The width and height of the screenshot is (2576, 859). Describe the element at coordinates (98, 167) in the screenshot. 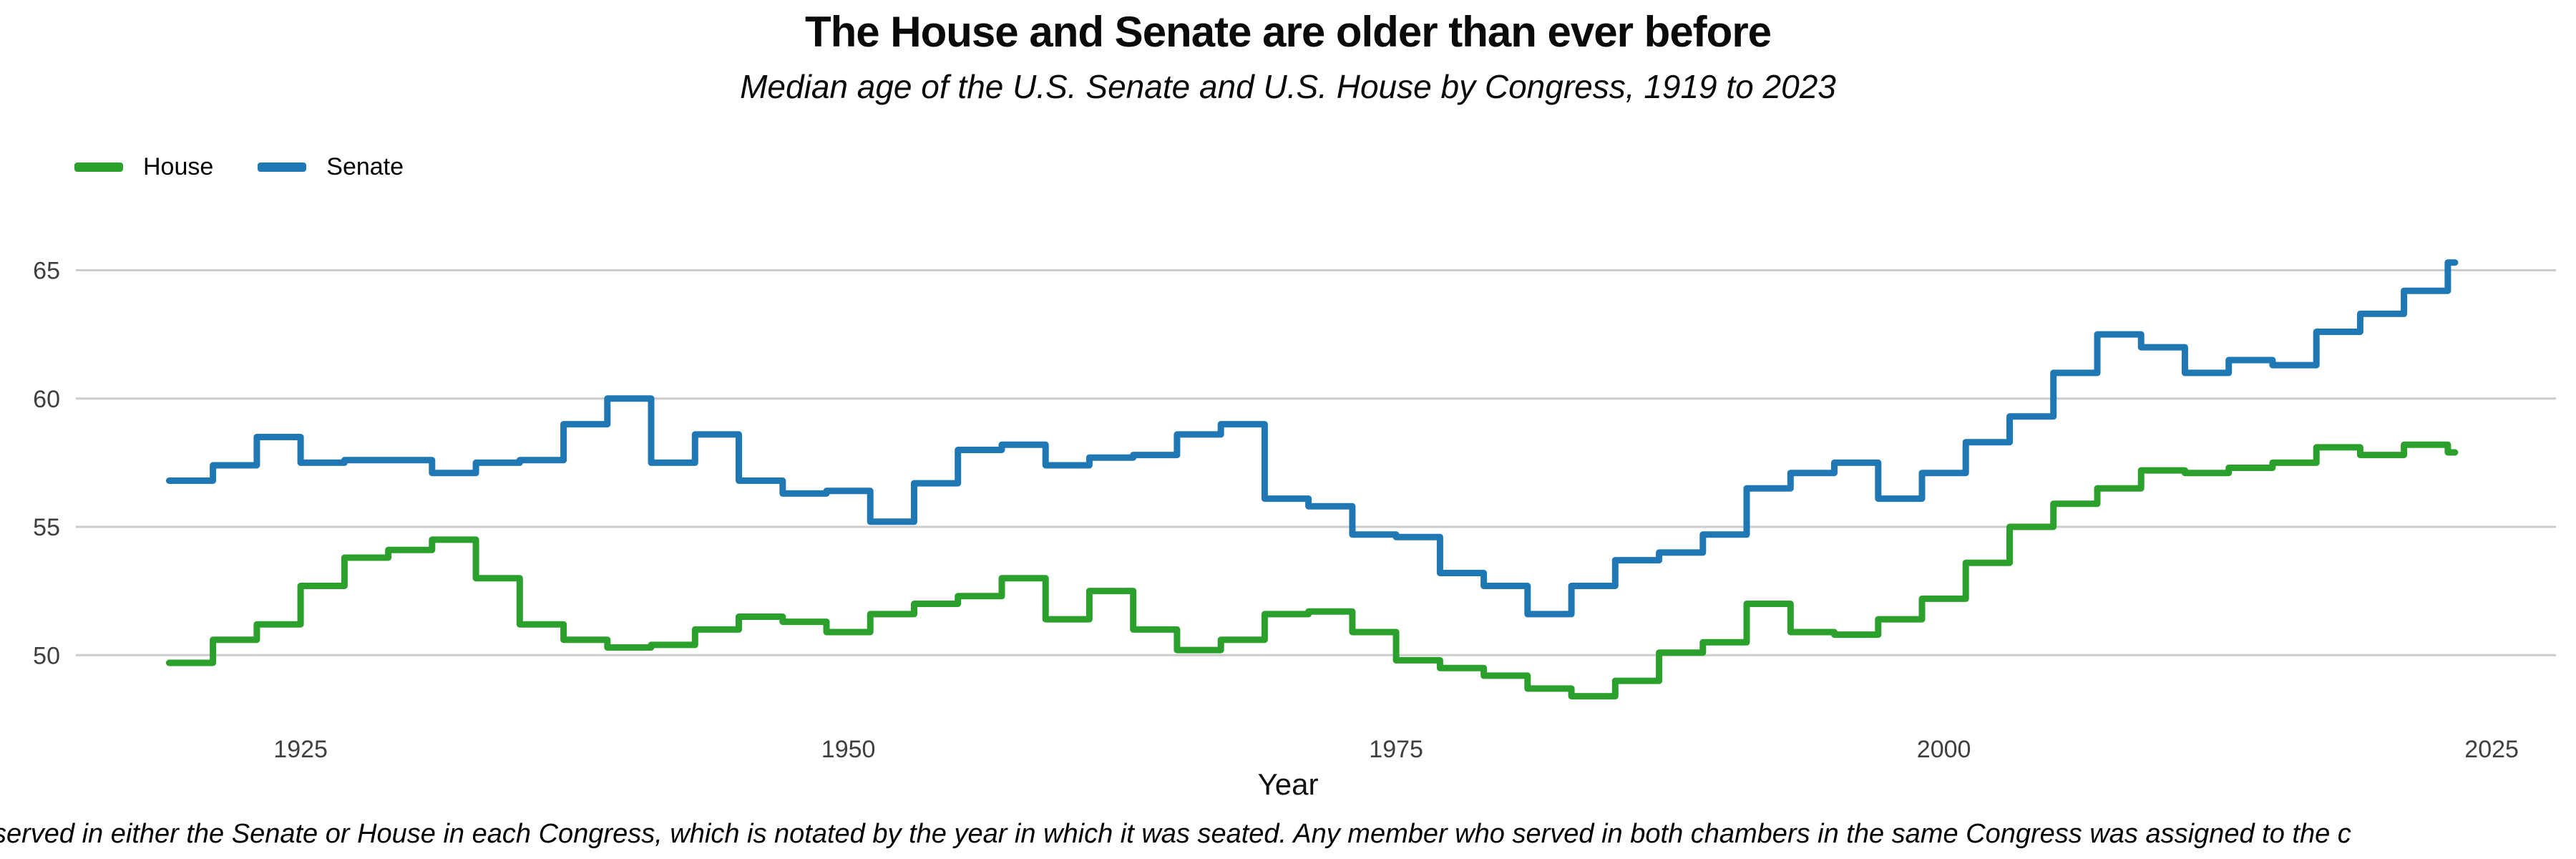

I see `house-line-swatch` at that location.